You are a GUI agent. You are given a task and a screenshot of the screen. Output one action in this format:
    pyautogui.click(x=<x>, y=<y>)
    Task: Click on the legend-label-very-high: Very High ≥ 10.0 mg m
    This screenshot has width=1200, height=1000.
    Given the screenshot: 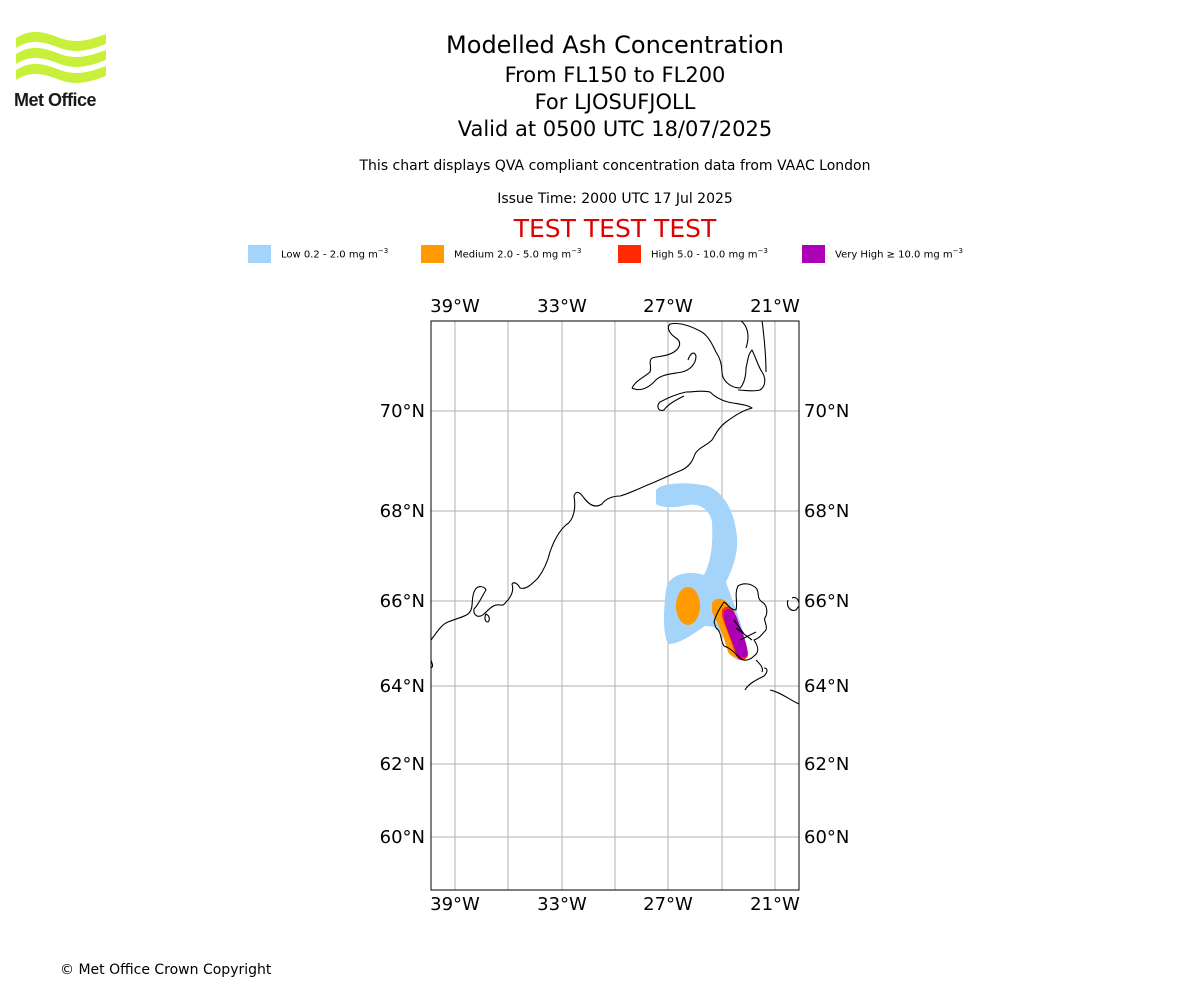 What is the action you would take?
    pyautogui.click(x=894, y=255)
    